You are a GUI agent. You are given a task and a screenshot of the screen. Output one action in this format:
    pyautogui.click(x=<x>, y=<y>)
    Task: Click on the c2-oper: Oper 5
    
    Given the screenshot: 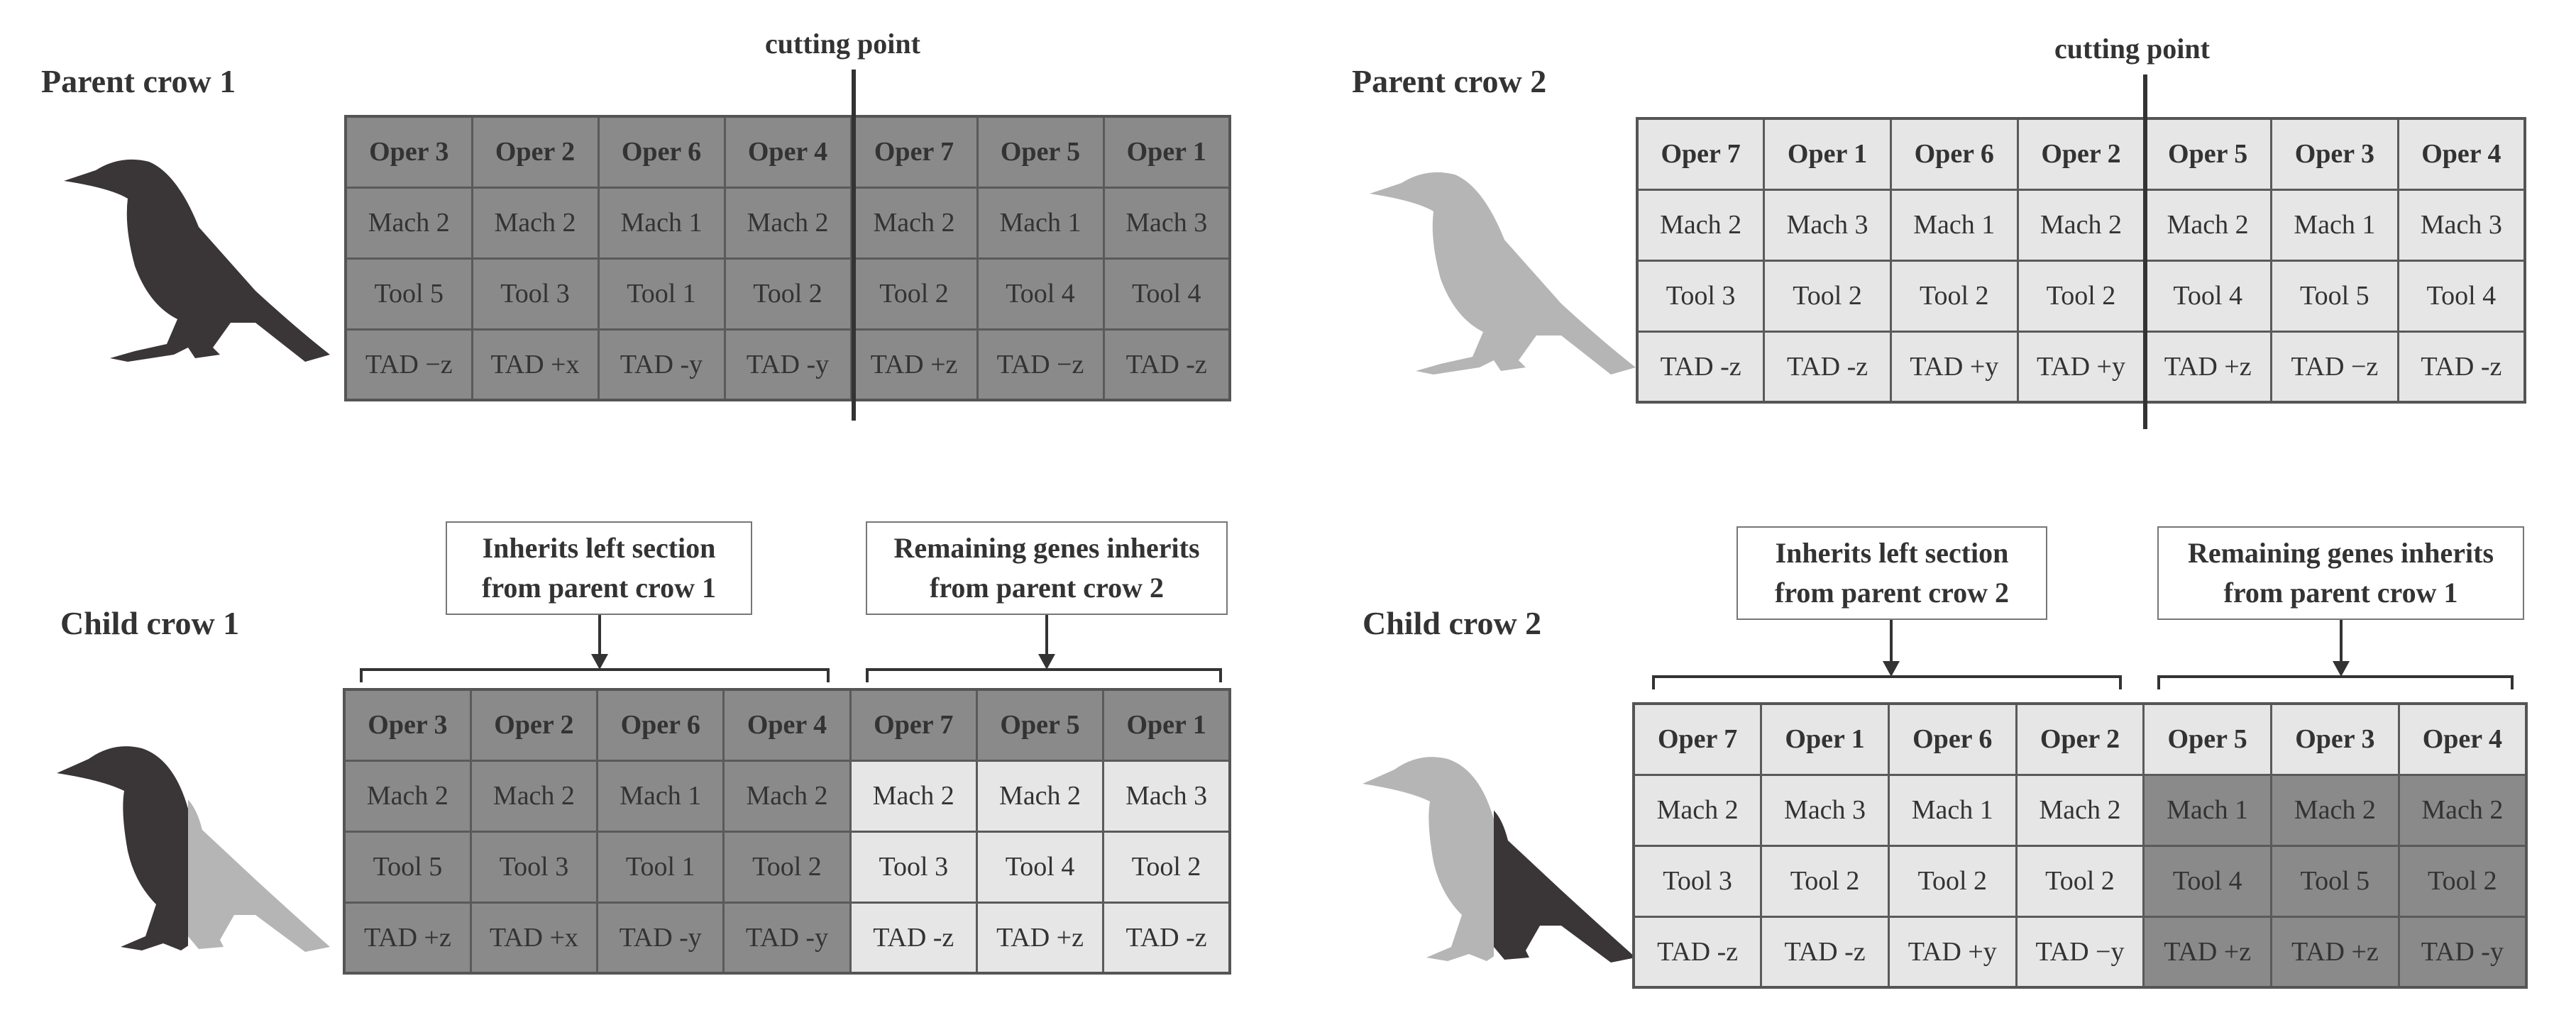 What is the action you would take?
    pyautogui.click(x=2207, y=739)
    